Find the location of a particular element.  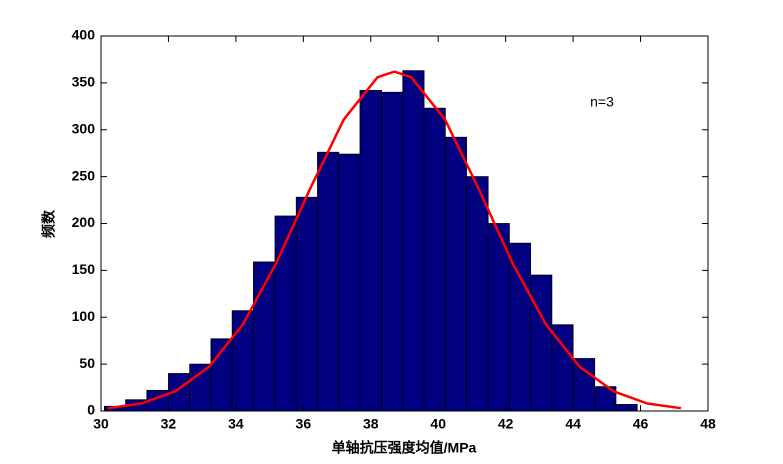

x-tick-label: 30 is located at coordinates (101, 424).